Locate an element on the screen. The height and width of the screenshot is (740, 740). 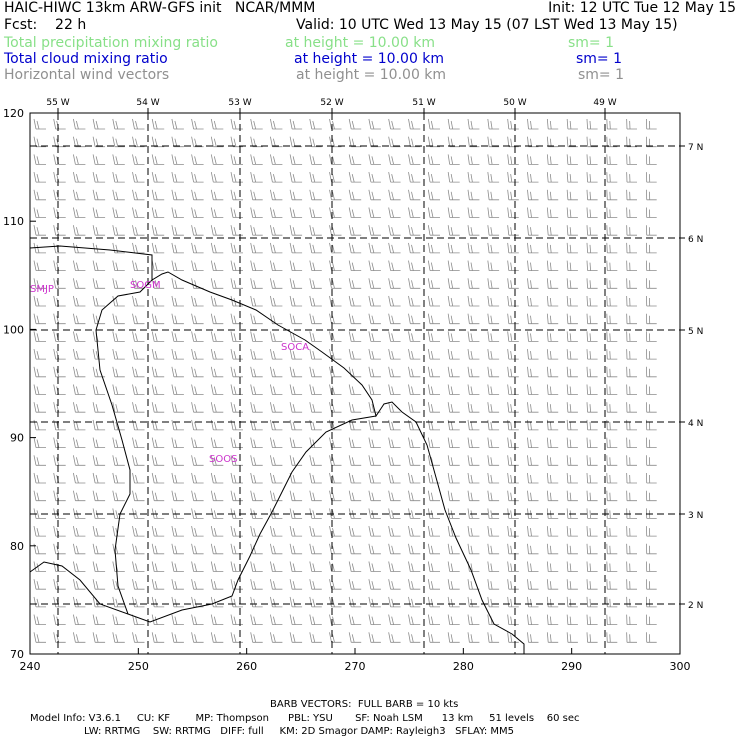
field-precip-height: at height = 10.00 km is located at coordinates (360, 43).